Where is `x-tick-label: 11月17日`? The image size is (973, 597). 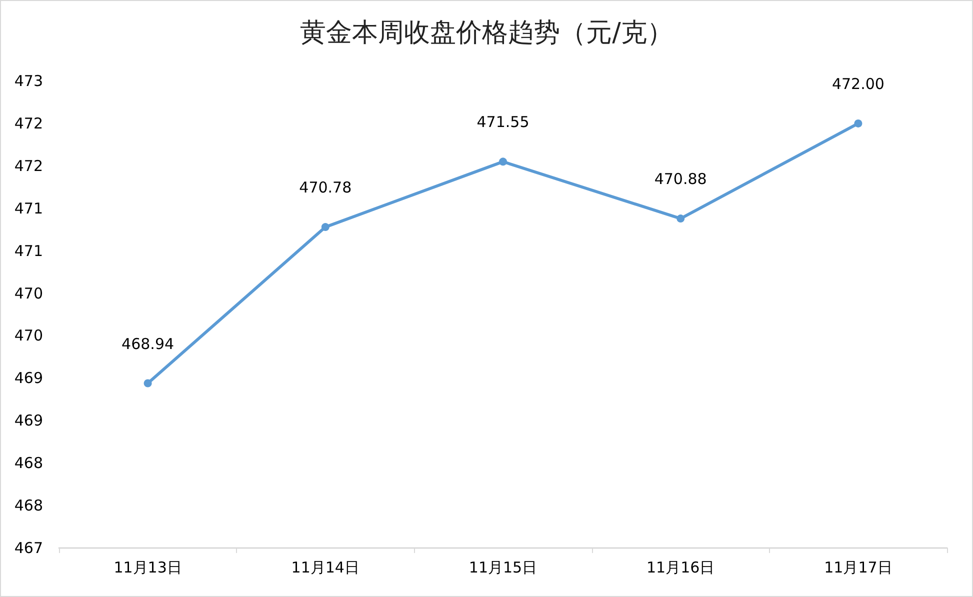
x-tick-label: 11月17日 is located at coordinates (858, 567).